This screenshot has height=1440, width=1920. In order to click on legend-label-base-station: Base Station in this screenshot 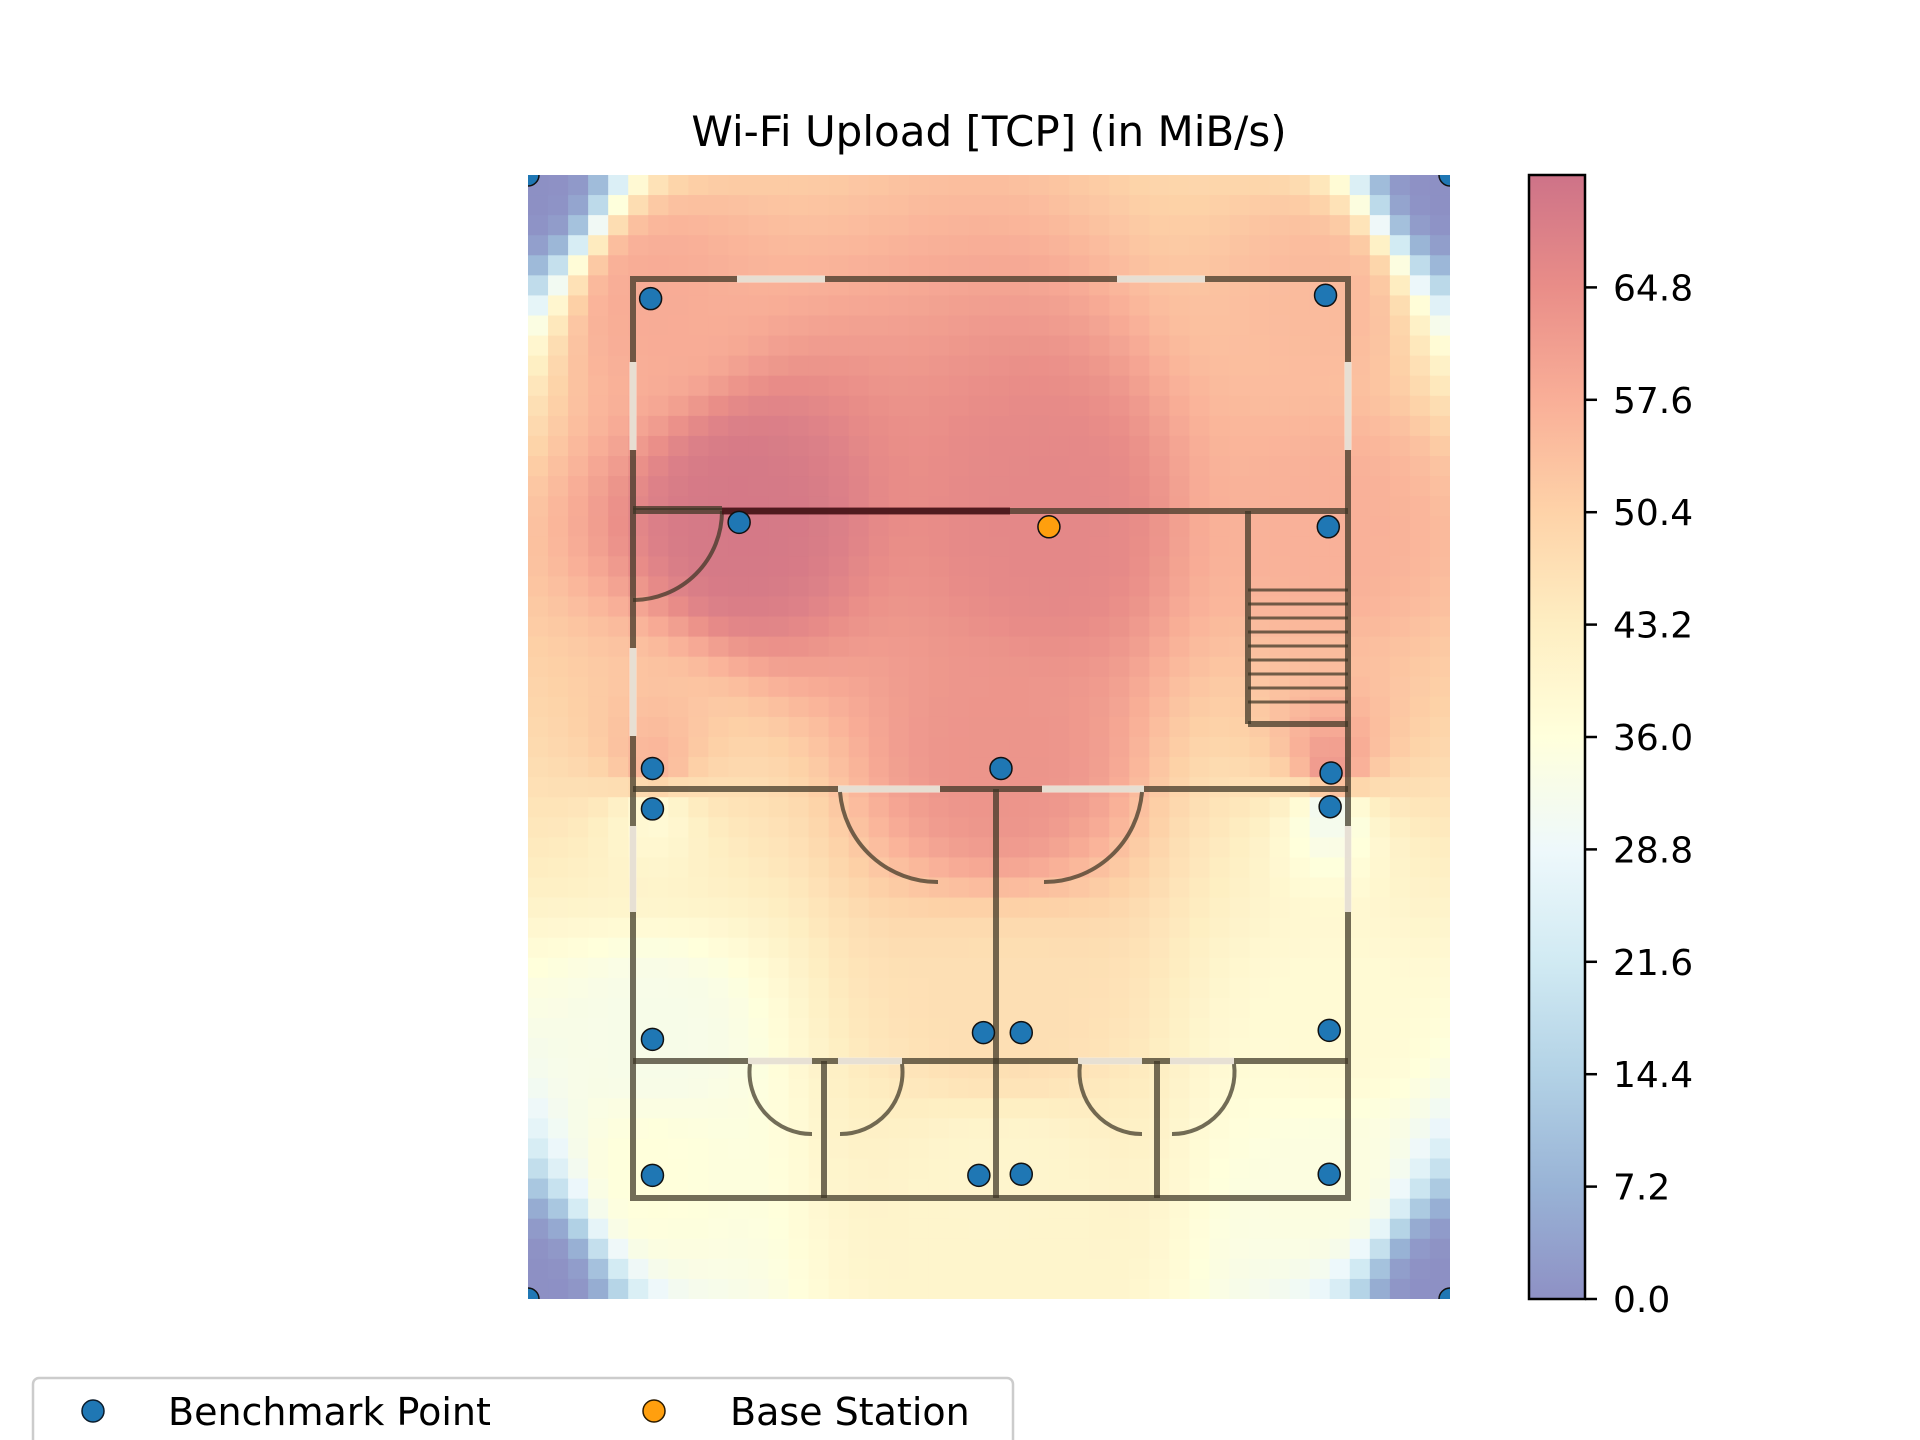, I will do `click(850, 1412)`.